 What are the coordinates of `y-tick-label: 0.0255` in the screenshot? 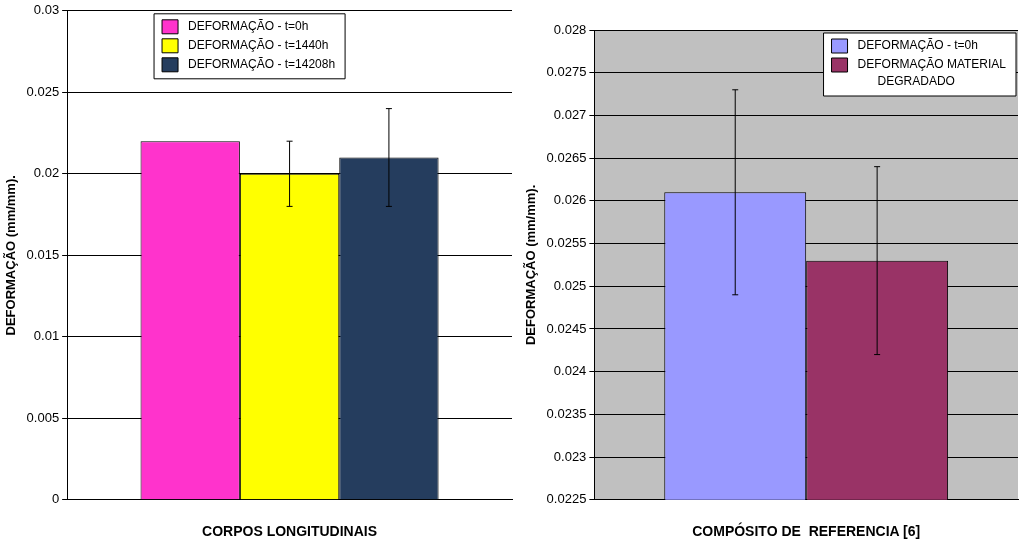 It's located at (566, 243).